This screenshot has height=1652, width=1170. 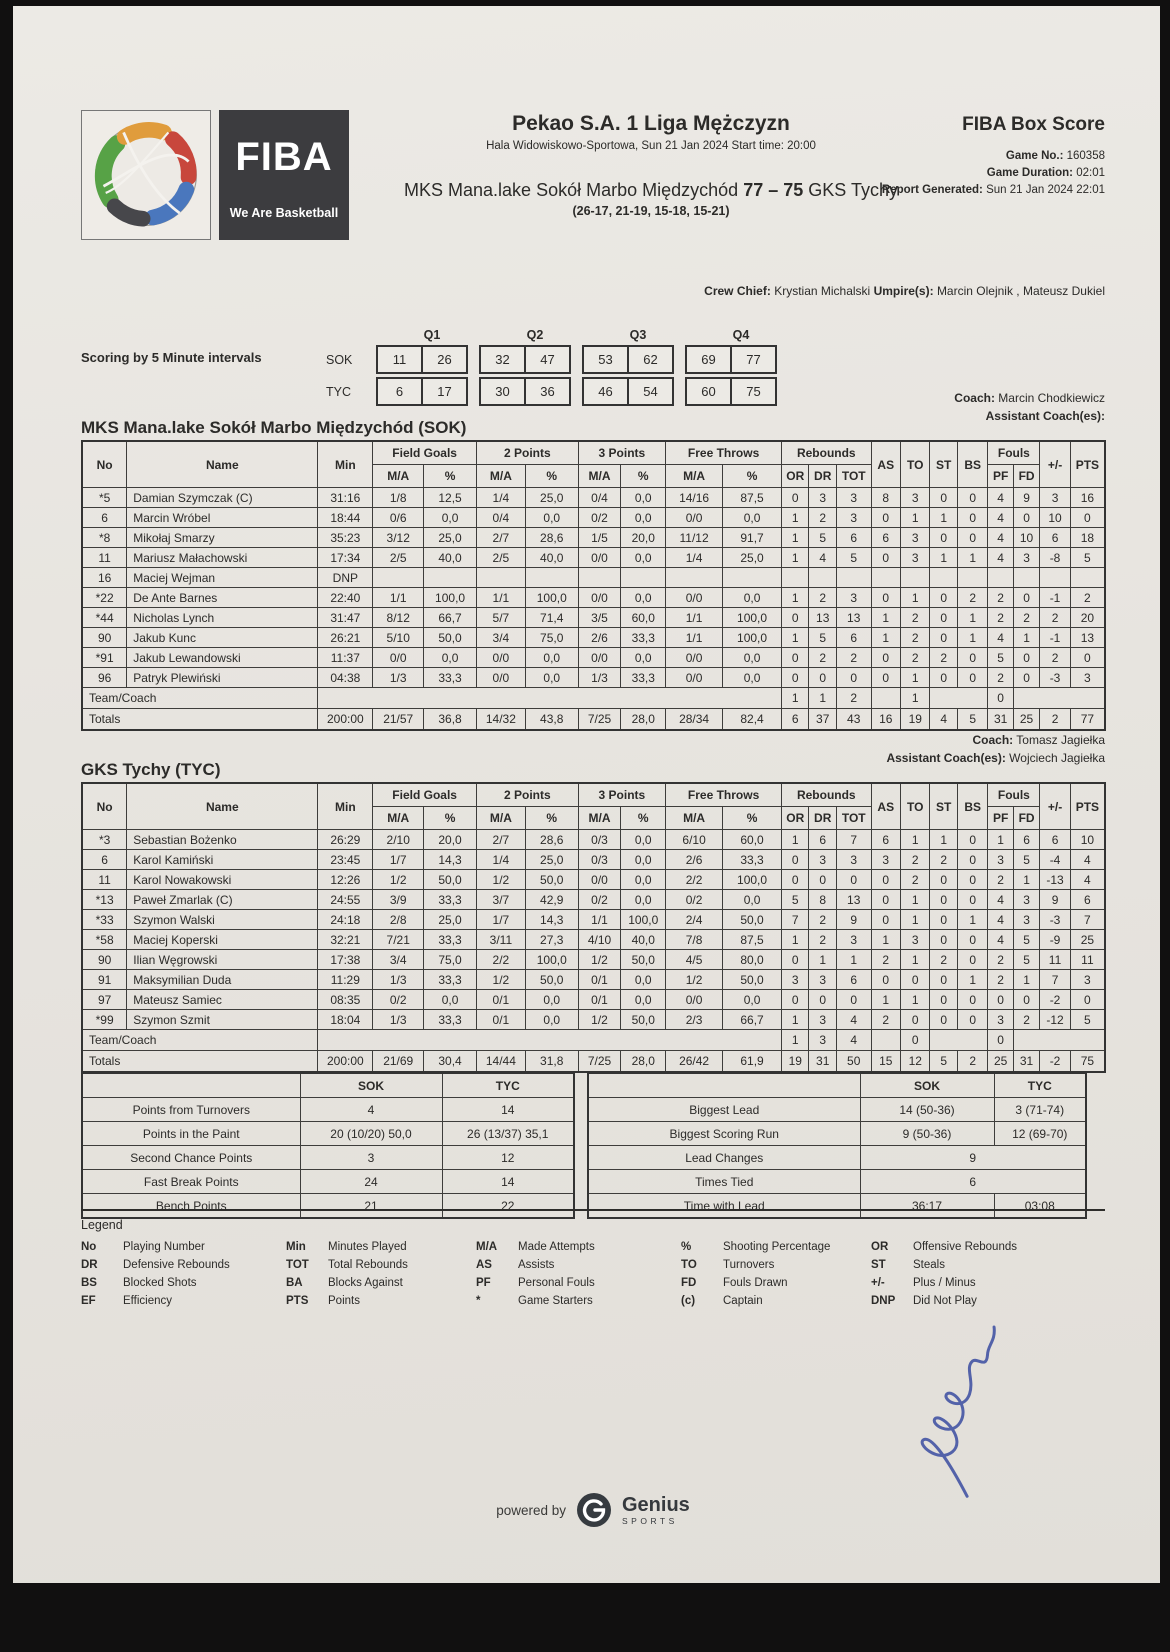 I want to click on player-min: 23:45, so click(x=345, y=859).